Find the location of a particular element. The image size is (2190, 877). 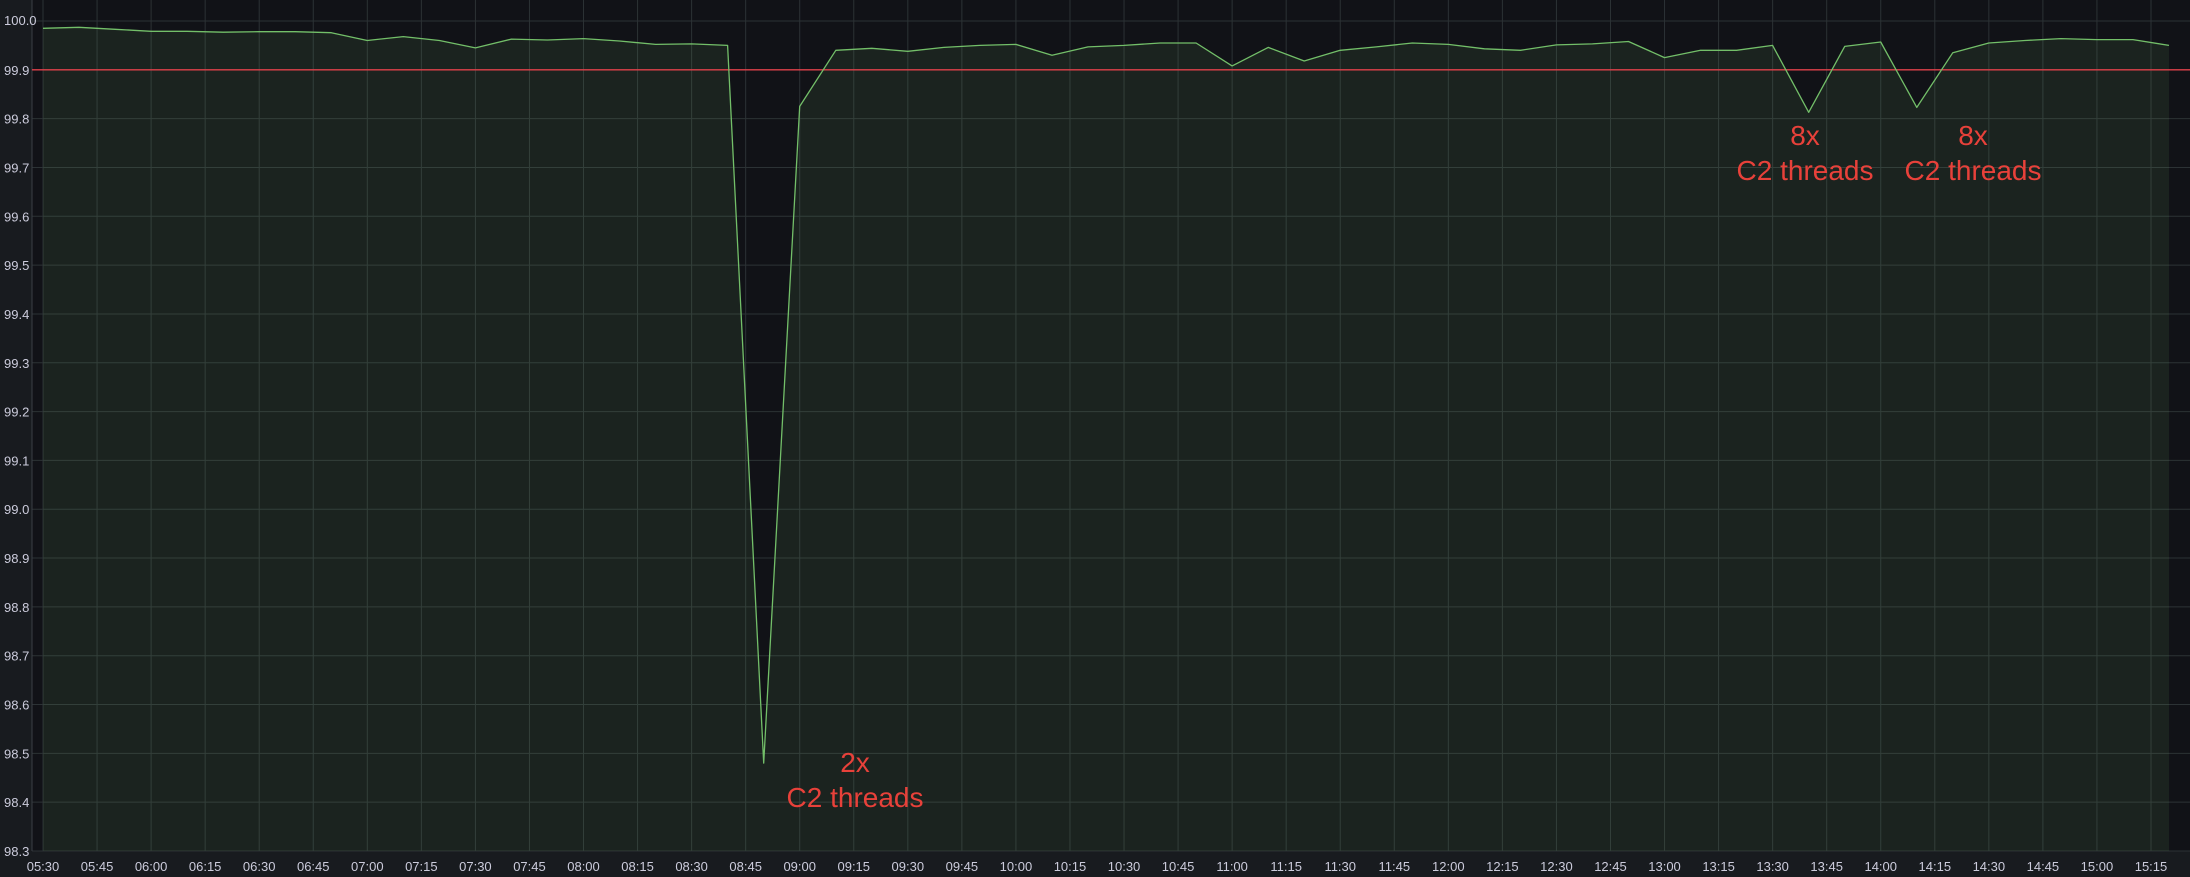

x-tick-label: 14:15 is located at coordinates (1935, 866).